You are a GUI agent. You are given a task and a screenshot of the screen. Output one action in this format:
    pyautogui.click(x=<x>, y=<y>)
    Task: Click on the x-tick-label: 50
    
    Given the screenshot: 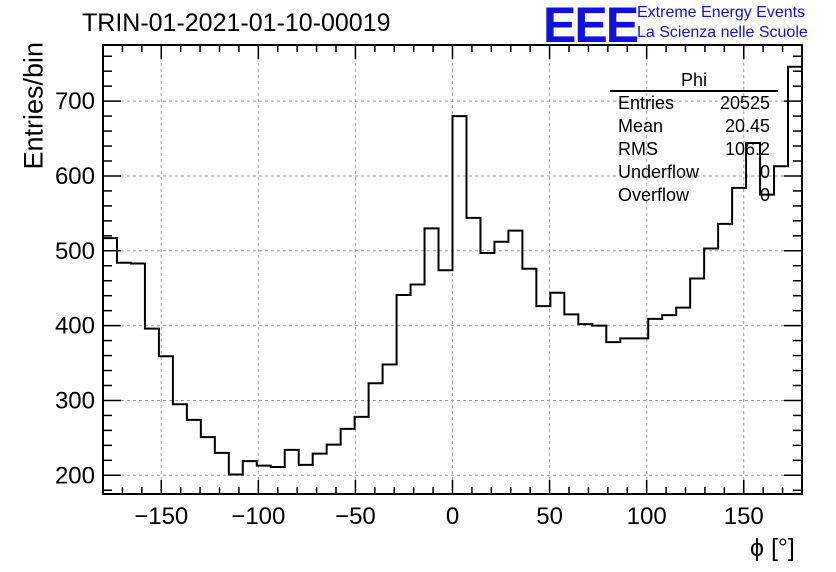 What is the action you would take?
    pyautogui.click(x=549, y=516)
    